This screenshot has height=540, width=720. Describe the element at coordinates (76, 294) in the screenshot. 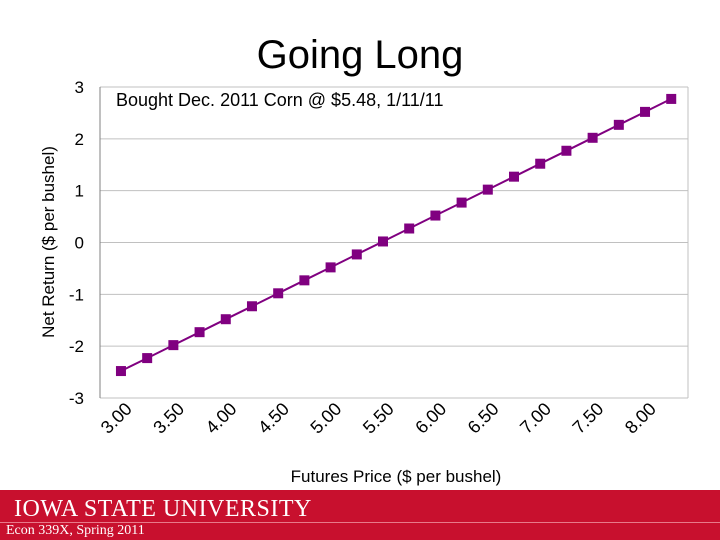

I see `y-tick-label: -1` at that location.